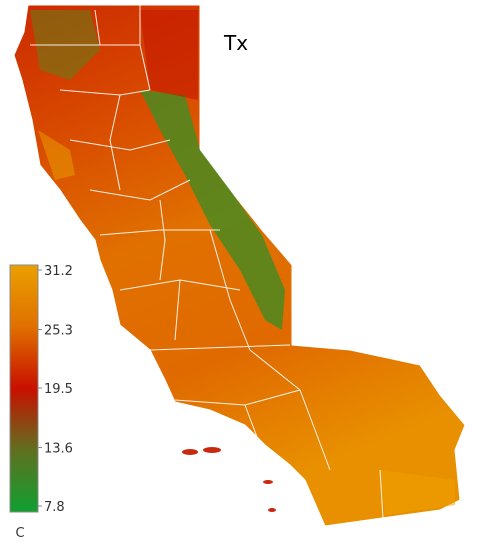 Image resolution: width=500 pixels, height=550 pixels. Describe the element at coordinates (58, 331) in the screenshot. I see `colorbar-tick-label: 25.3` at that location.